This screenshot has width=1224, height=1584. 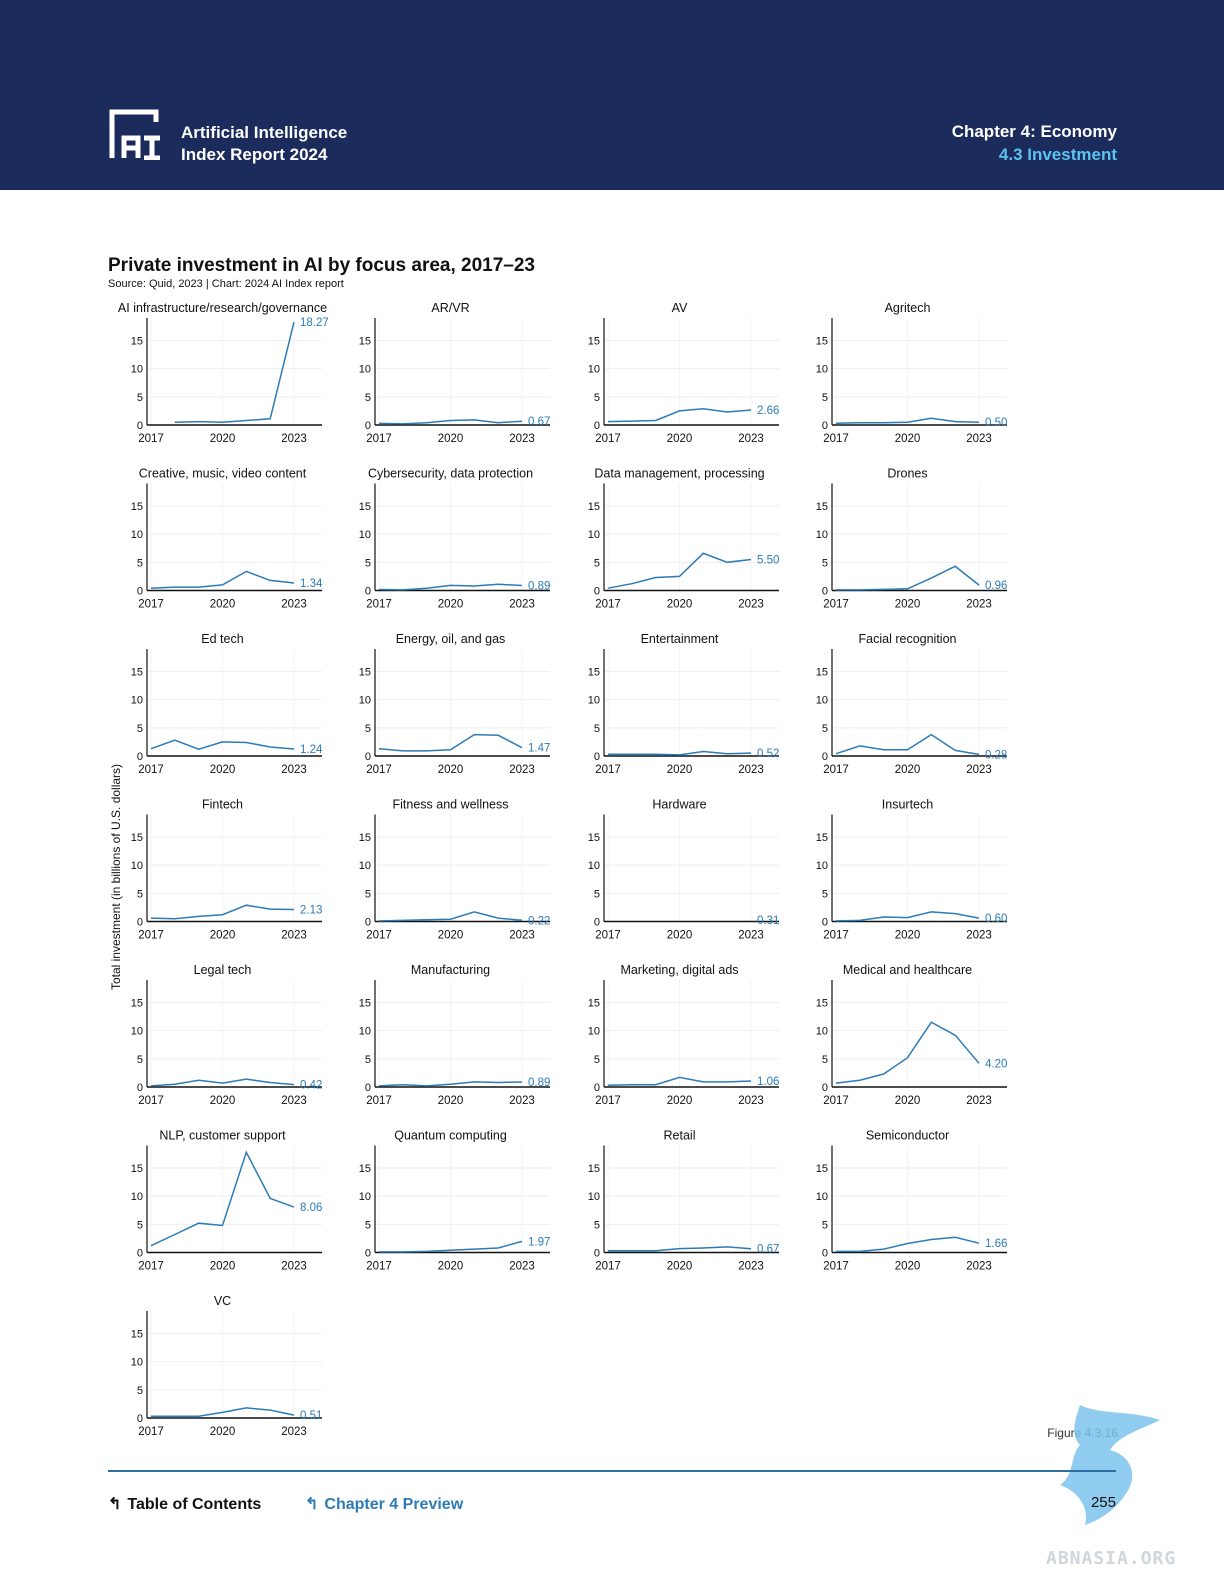 What do you see at coordinates (768, 561) in the screenshot?
I see `data-label: 5.50` at bounding box center [768, 561].